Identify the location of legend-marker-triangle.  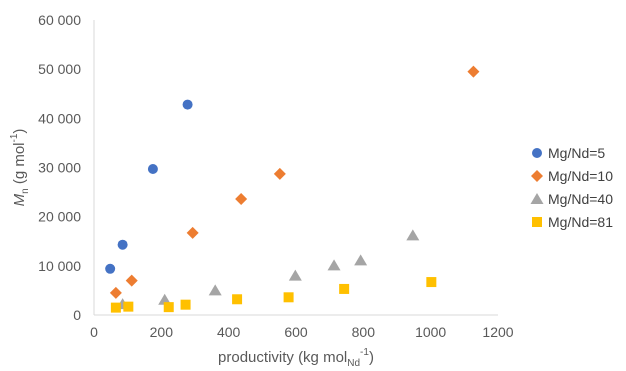
(537, 198).